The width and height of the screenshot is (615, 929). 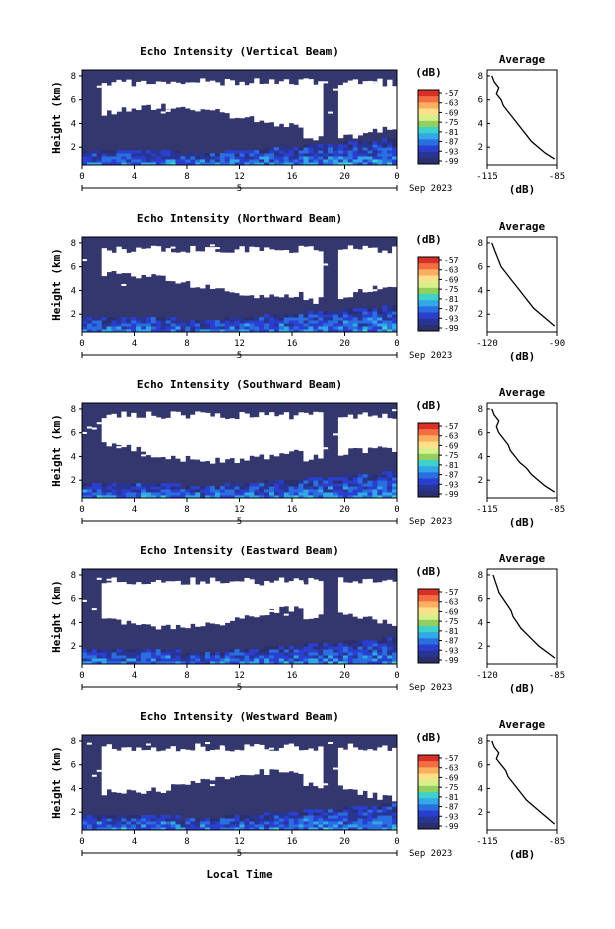 I want to click on colorbar-unit: (dB), so click(x=428, y=72).